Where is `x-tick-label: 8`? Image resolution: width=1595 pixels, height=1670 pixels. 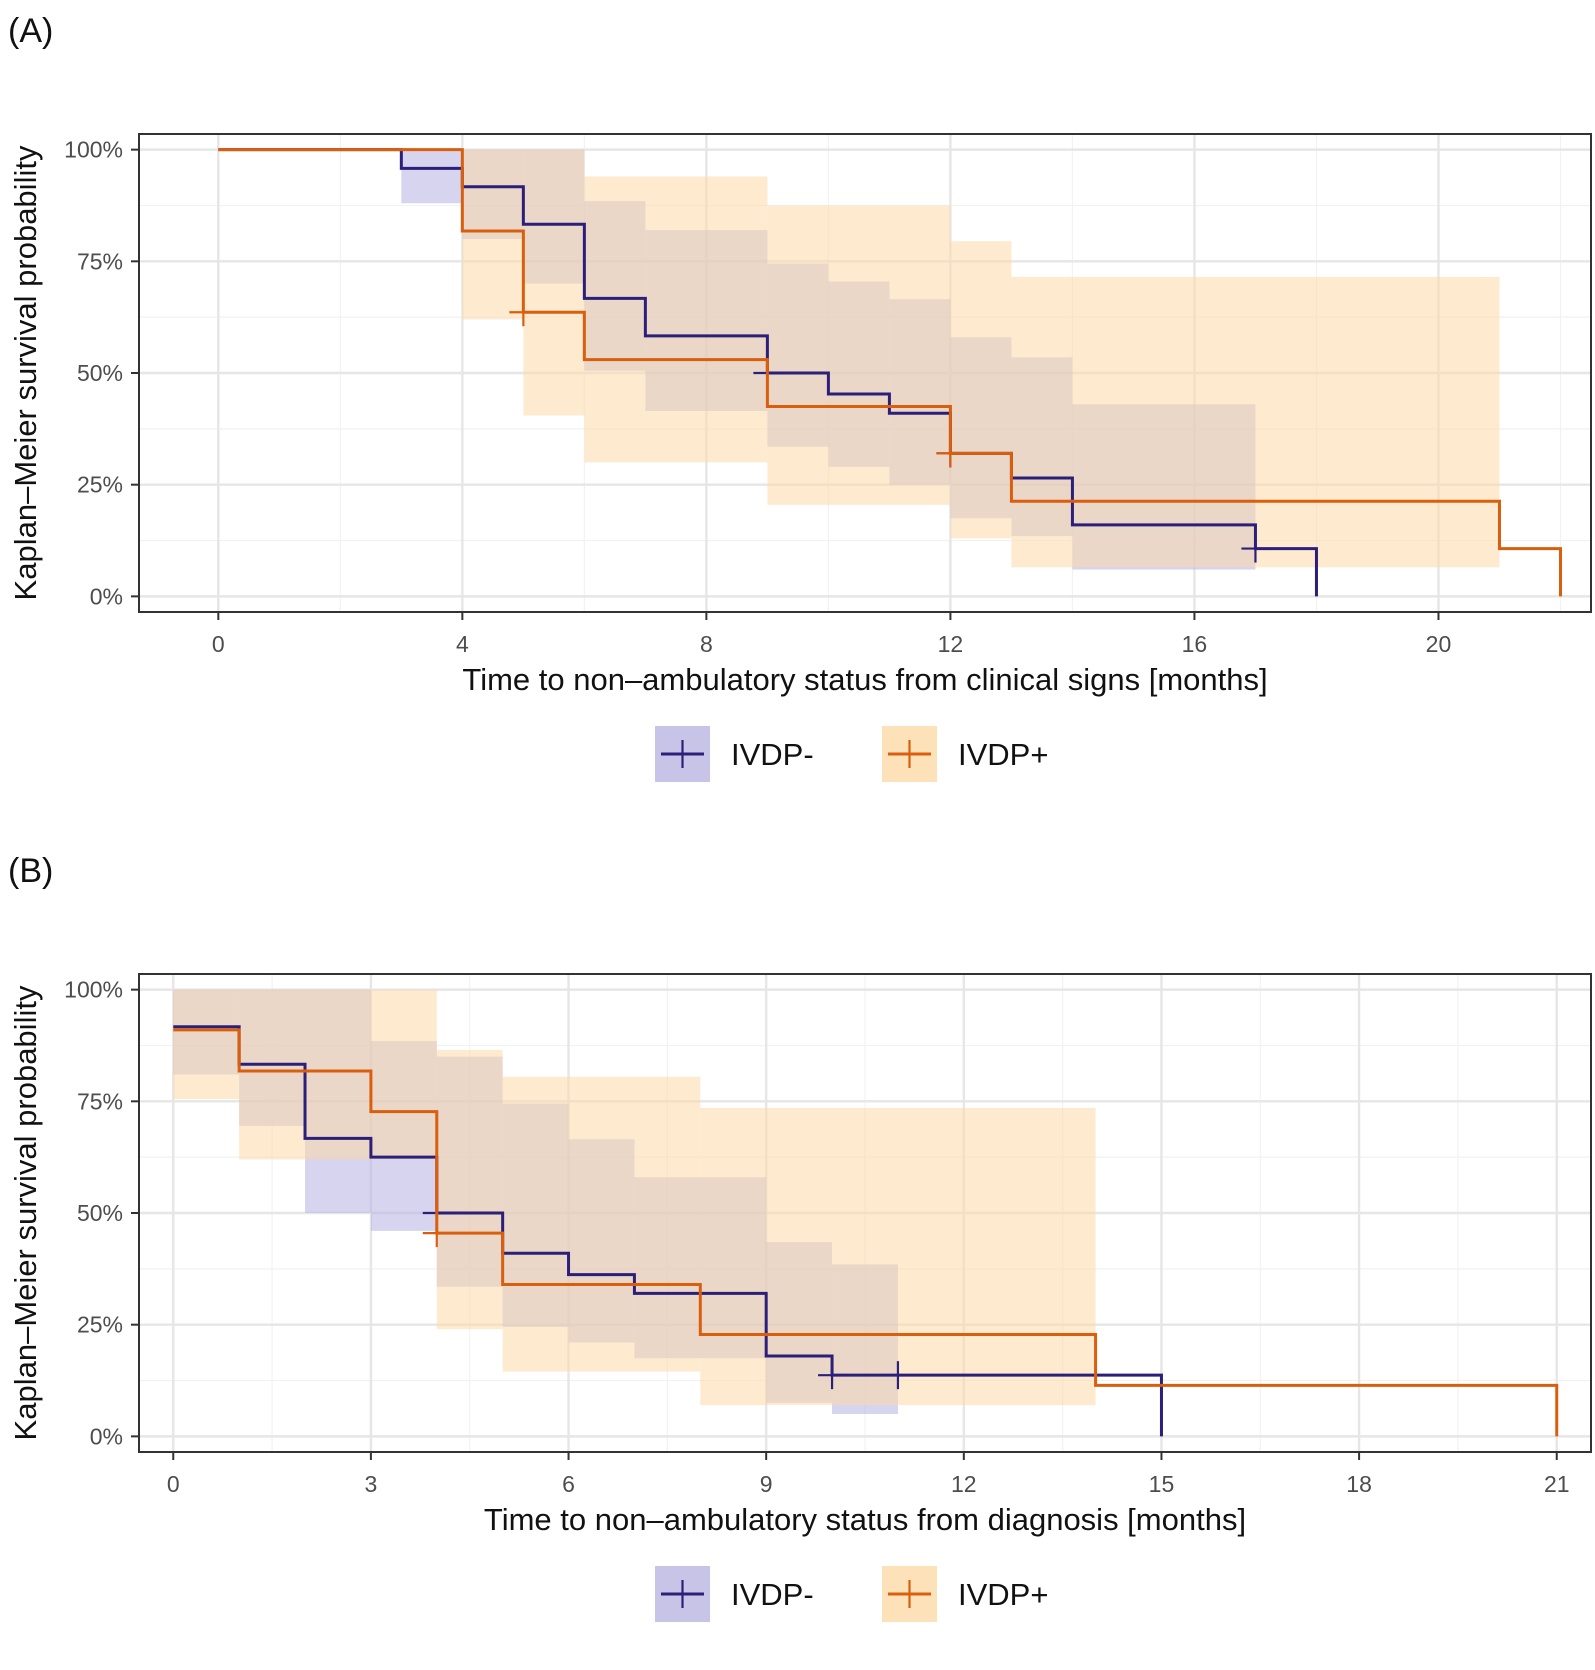
x-tick-label: 8 is located at coordinates (706, 644).